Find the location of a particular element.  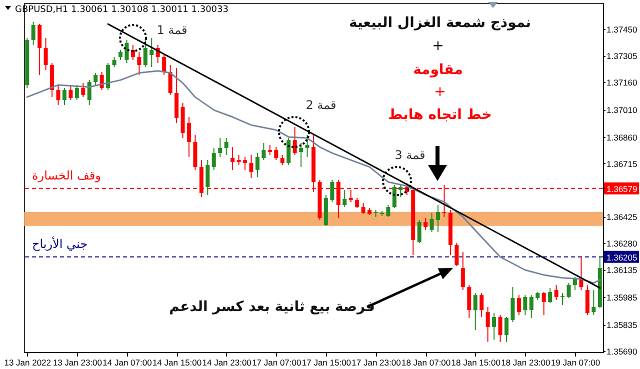

annotation: قمة 3 is located at coordinates (410, 155).